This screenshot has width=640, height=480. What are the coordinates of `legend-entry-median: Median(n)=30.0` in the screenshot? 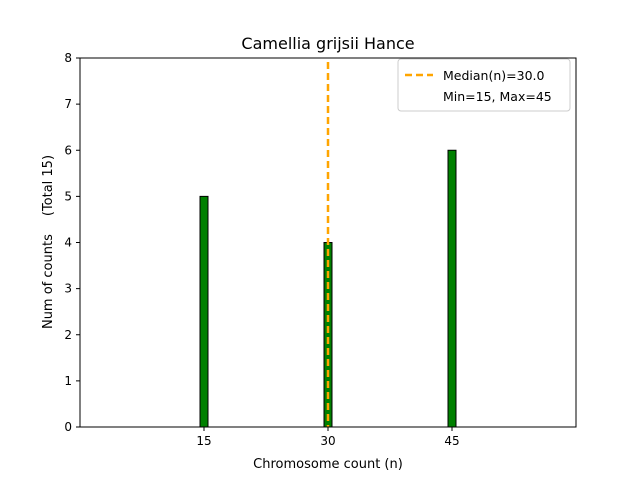 It's located at (493, 75).